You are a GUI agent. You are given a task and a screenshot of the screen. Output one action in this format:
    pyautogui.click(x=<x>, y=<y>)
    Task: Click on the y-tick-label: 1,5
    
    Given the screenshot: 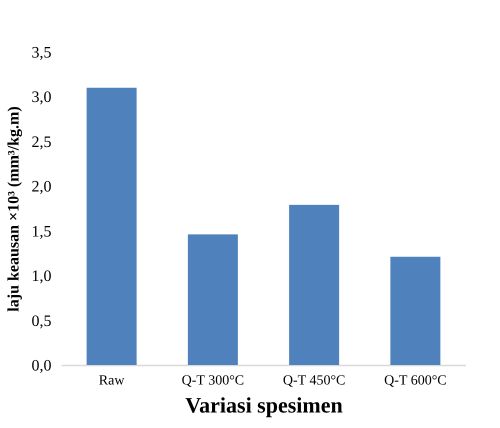 What is the action you would take?
    pyautogui.click(x=42, y=231)
    